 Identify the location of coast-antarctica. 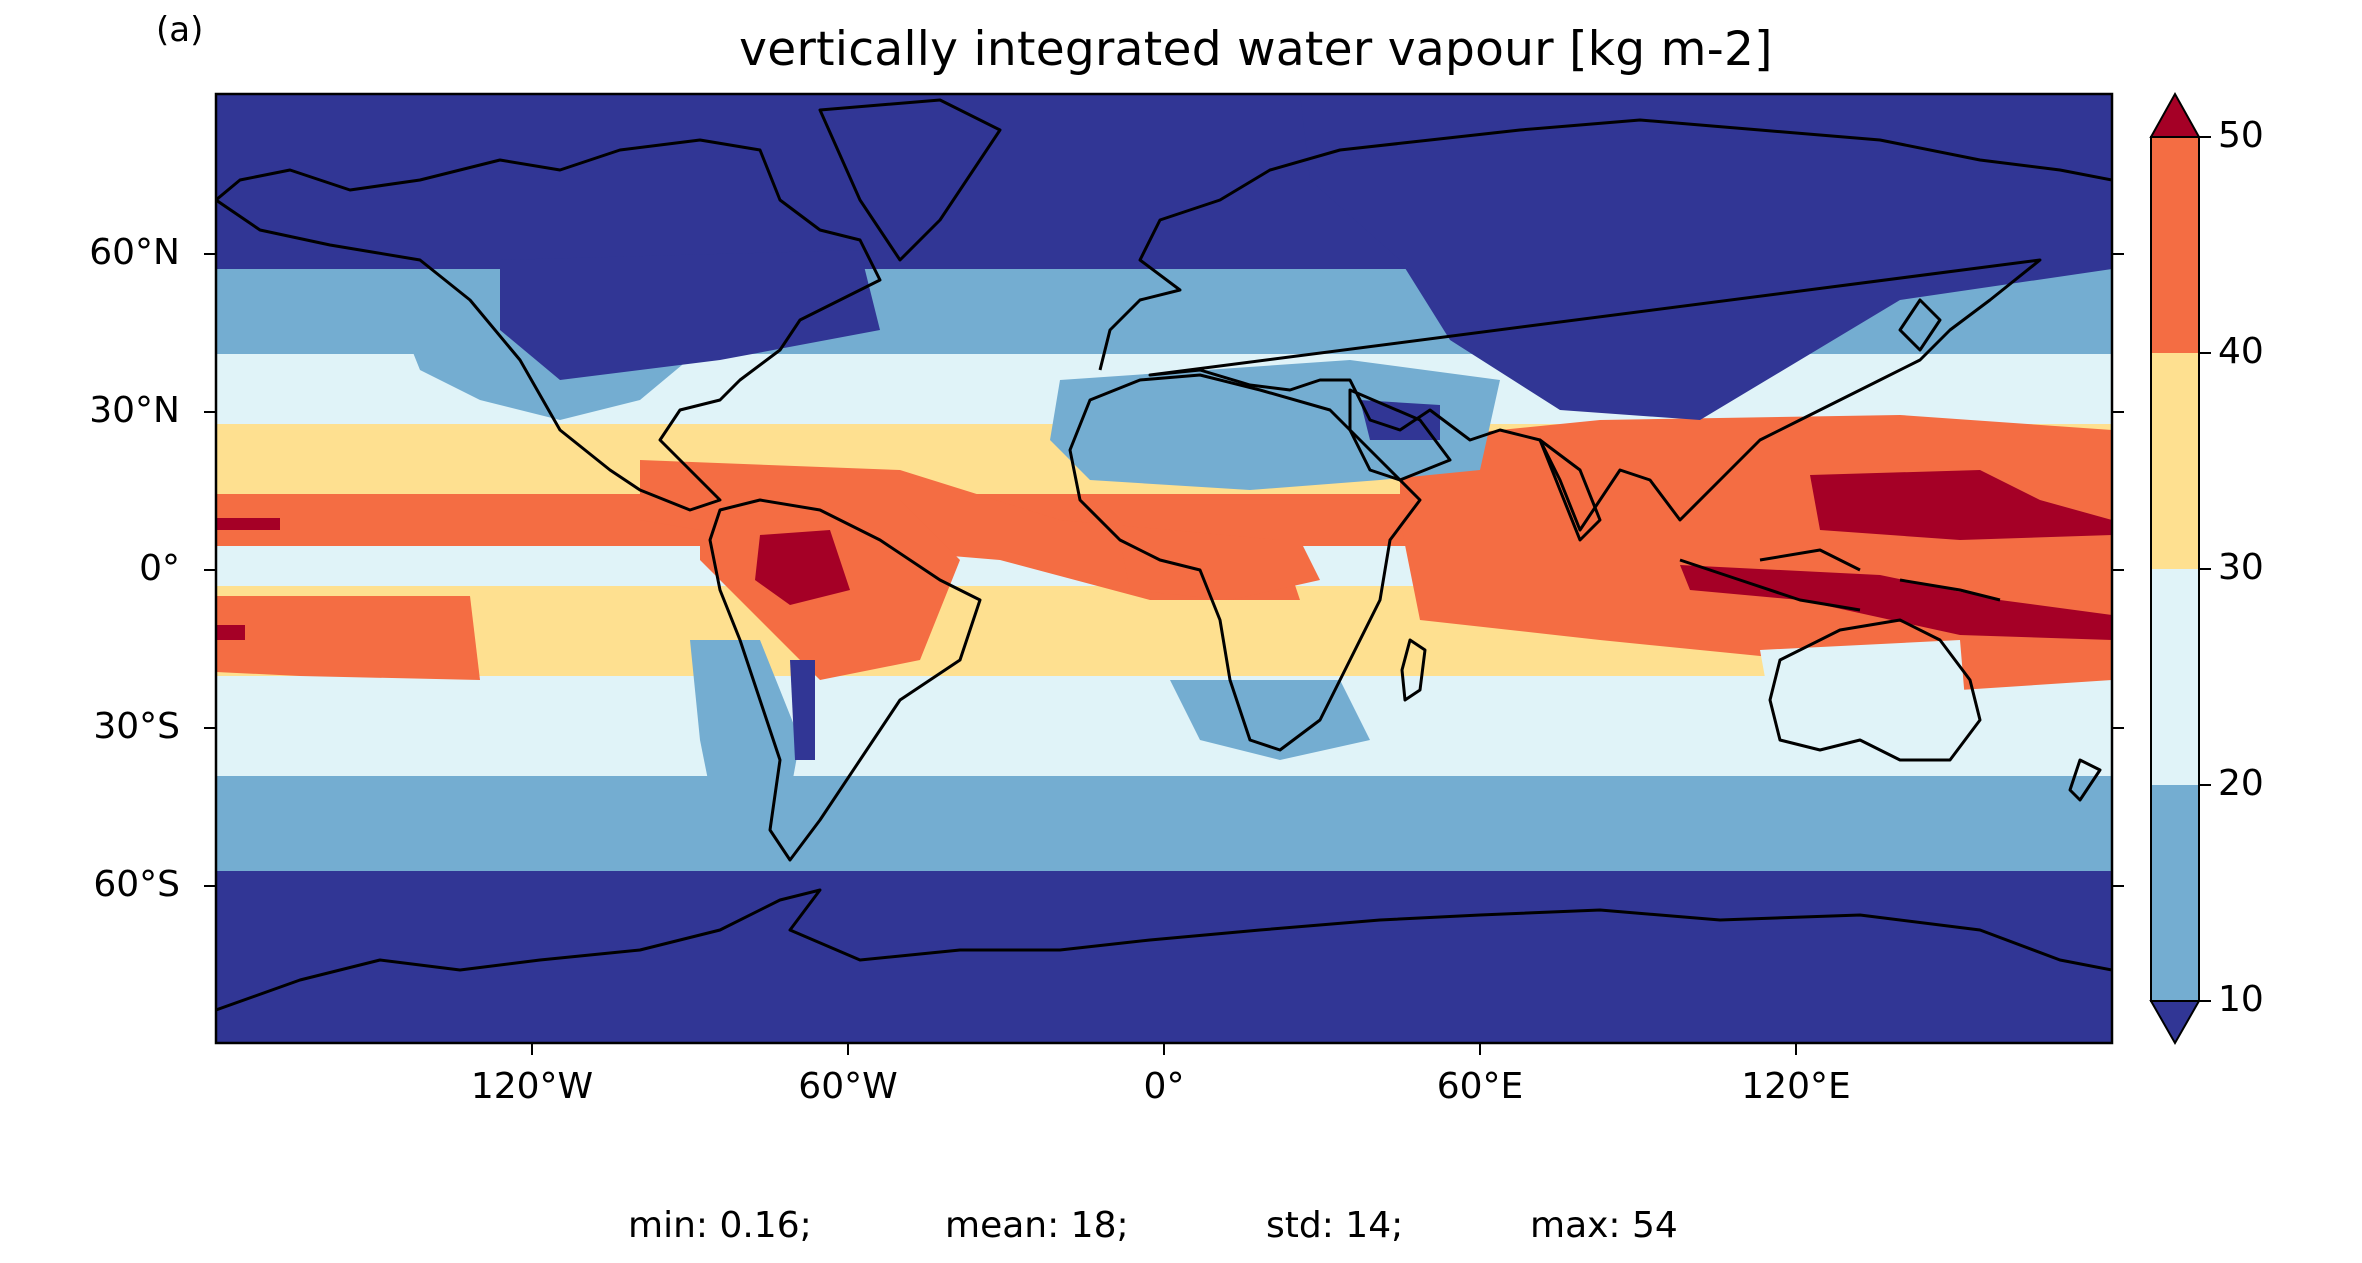
(1164, 950).